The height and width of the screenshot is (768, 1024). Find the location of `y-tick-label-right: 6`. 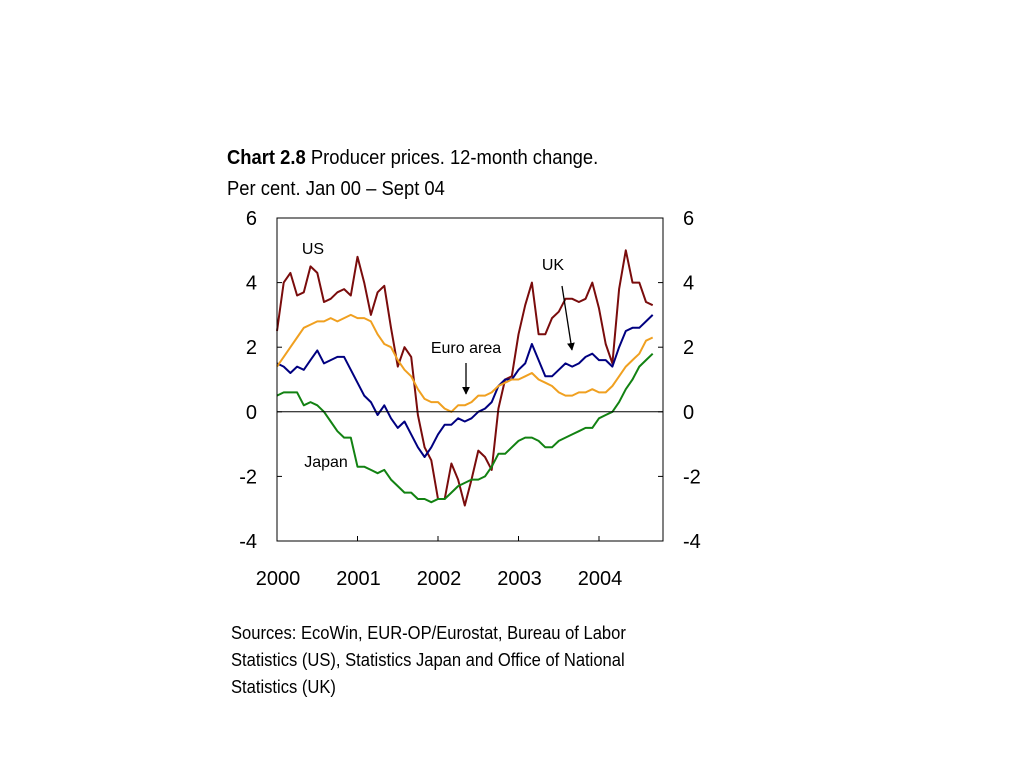

y-tick-label-right: 6 is located at coordinates (688, 219).